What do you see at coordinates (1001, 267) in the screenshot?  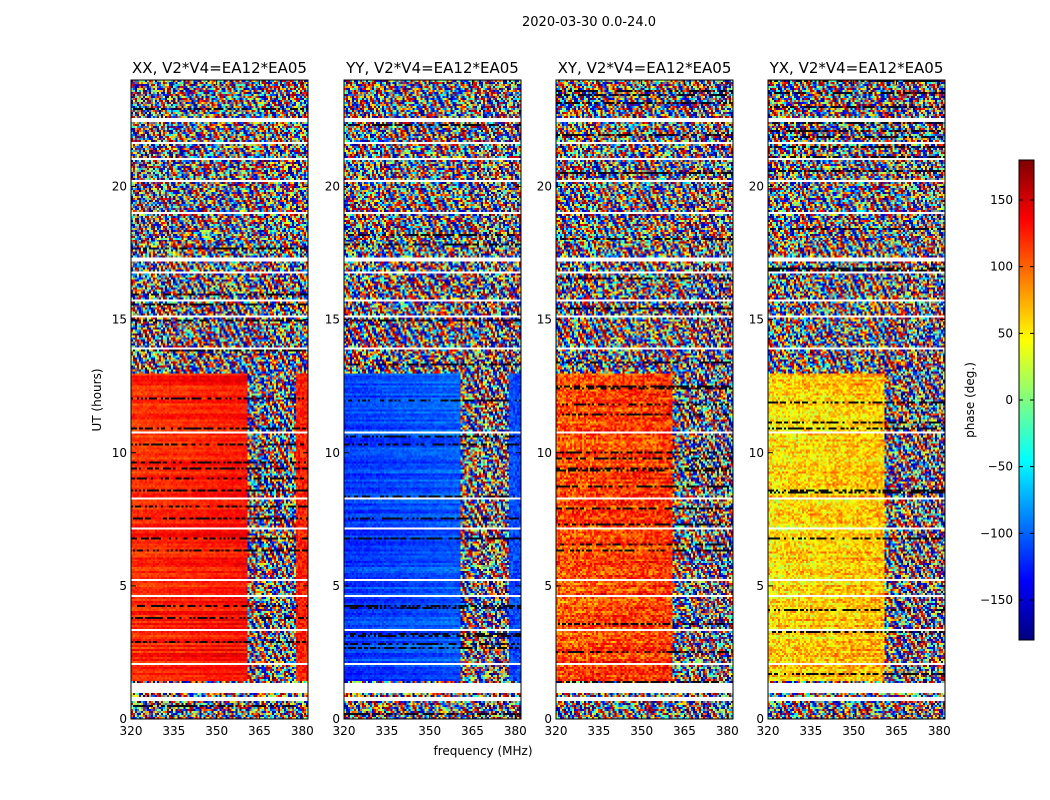 I see `colorbar-tick-label: 100` at bounding box center [1001, 267].